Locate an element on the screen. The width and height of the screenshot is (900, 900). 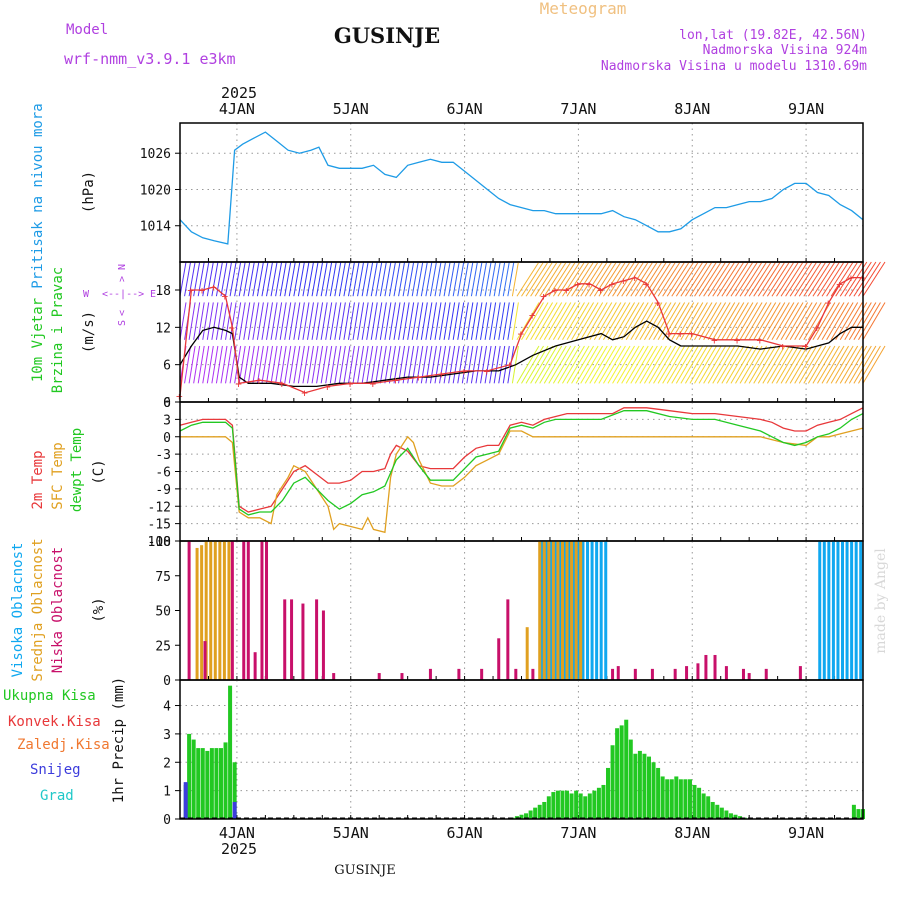
watermark-text: made by Angel is located at coordinates (881, 601).